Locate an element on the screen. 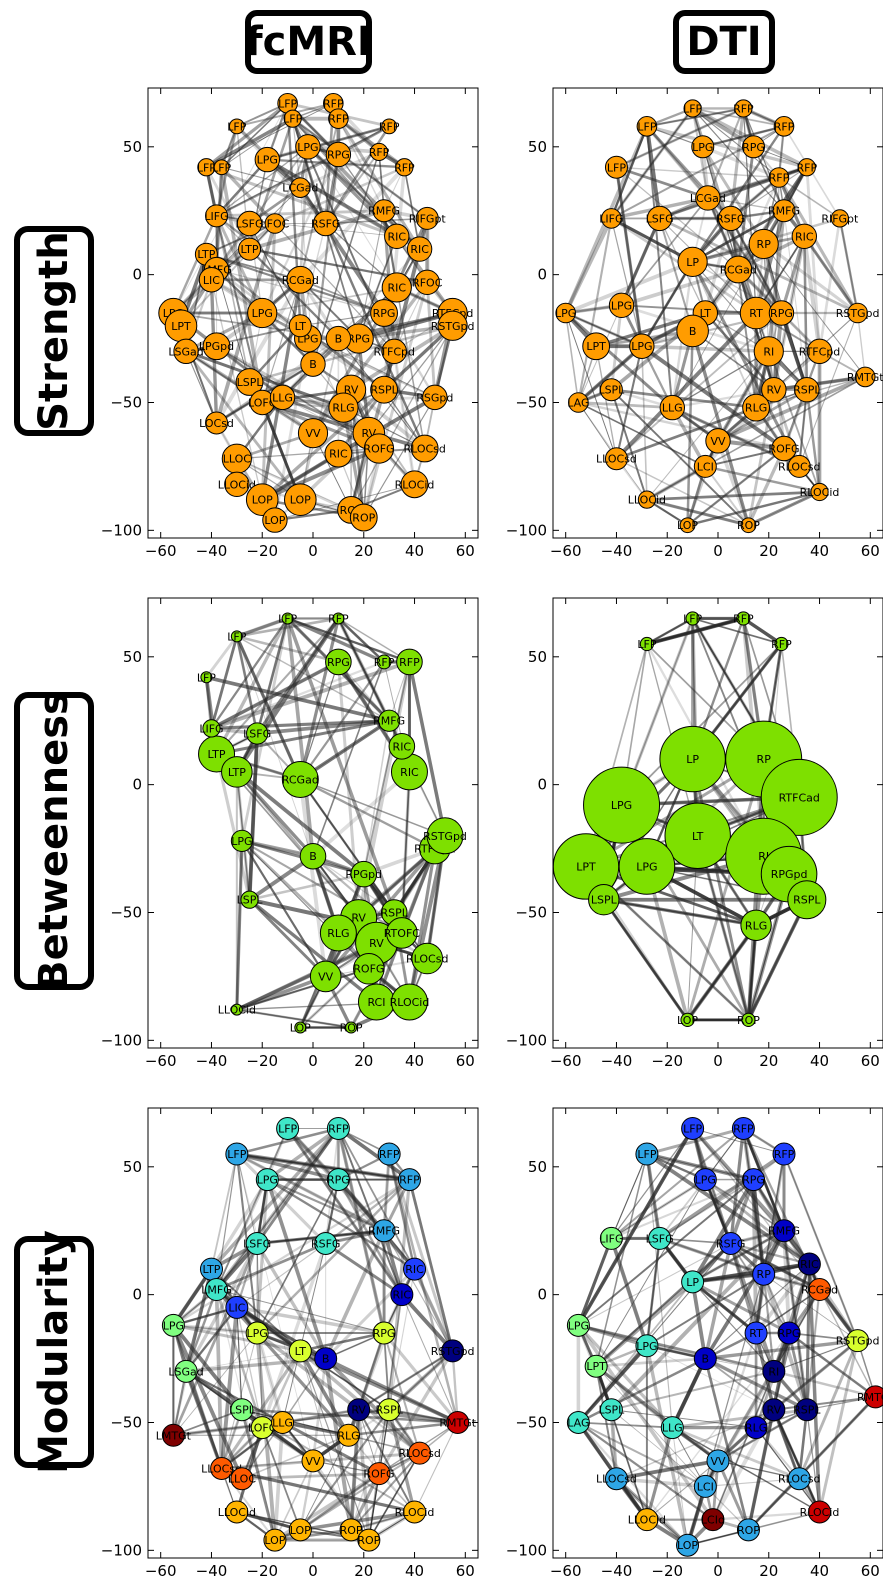  node-label: RMFG is located at coordinates (389, 721).